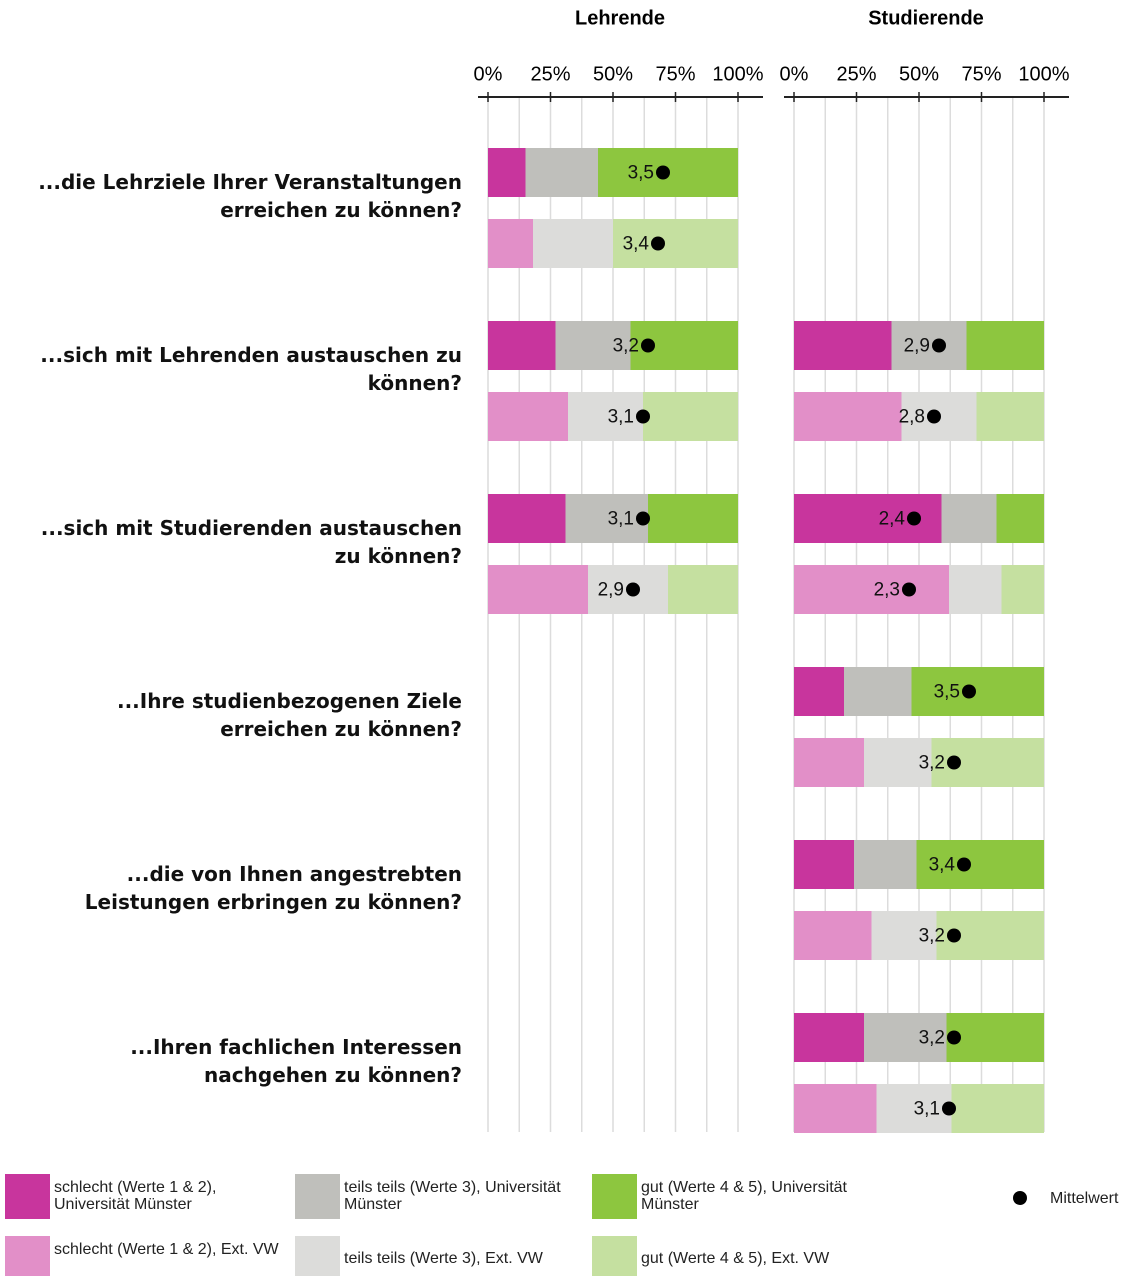  What do you see at coordinates (1084, 1198) in the screenshot?
I see `legend-label: Mittelwert` at bounding box center [1084, 1198].